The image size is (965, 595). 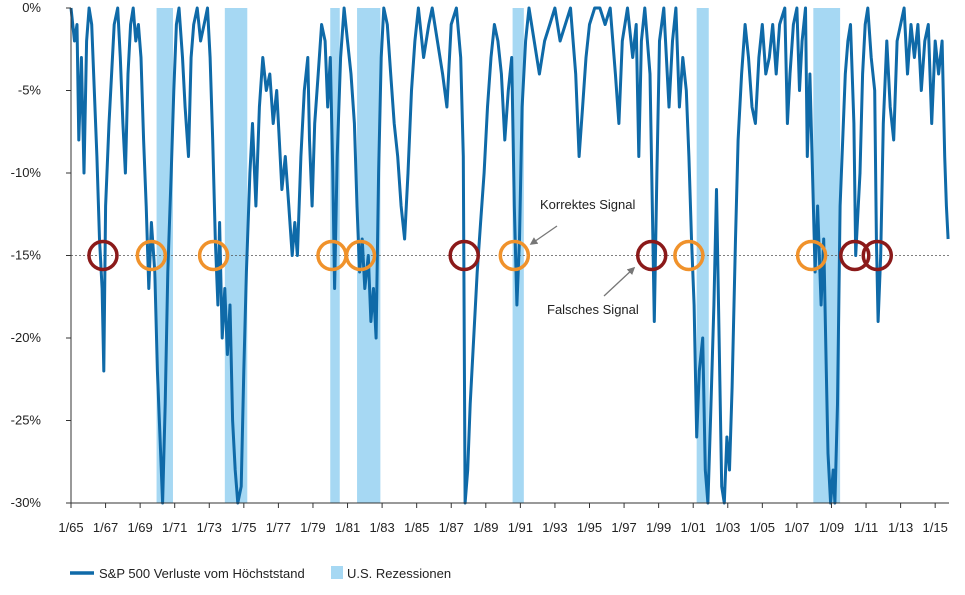 What do you see at coordinates (202, 573) in the screenshot?
I see `legend-label-sp500: S&P 500 Verluste vom Höchststand` at bounding box center [202, 573].